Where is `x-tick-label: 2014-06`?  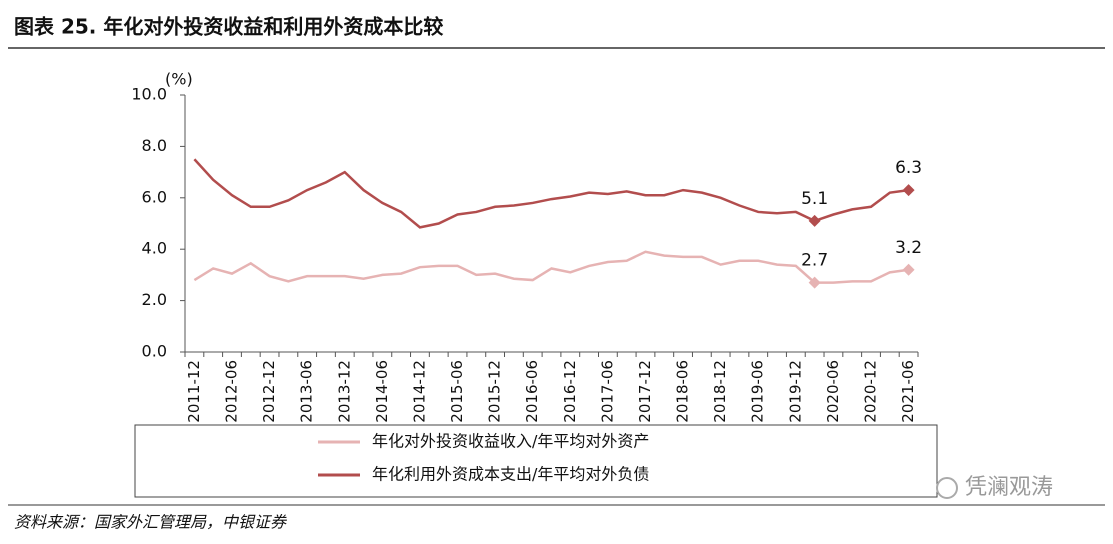 x-tick-label: 2014-06 is located at coordinates (382, 391).